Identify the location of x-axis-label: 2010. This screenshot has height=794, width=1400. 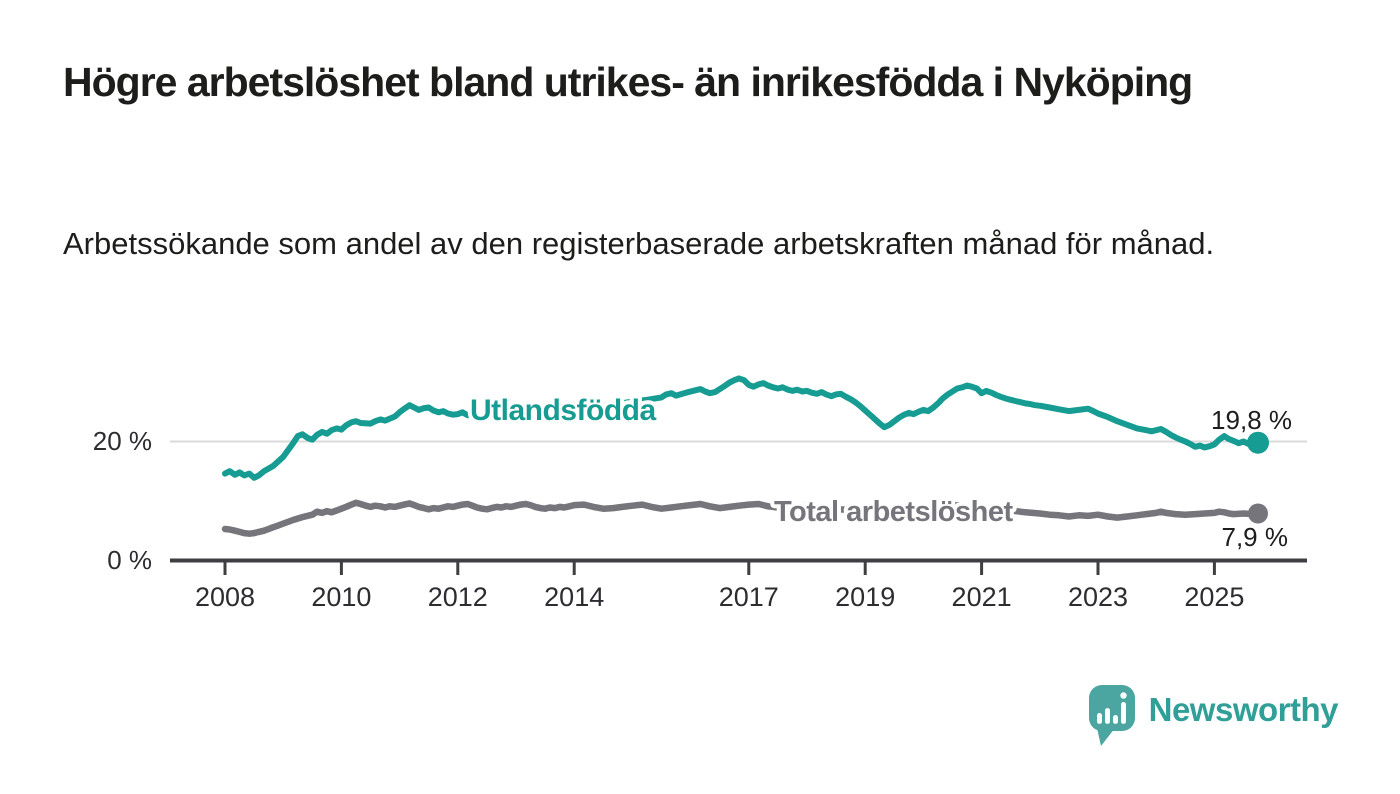
(341, 597).